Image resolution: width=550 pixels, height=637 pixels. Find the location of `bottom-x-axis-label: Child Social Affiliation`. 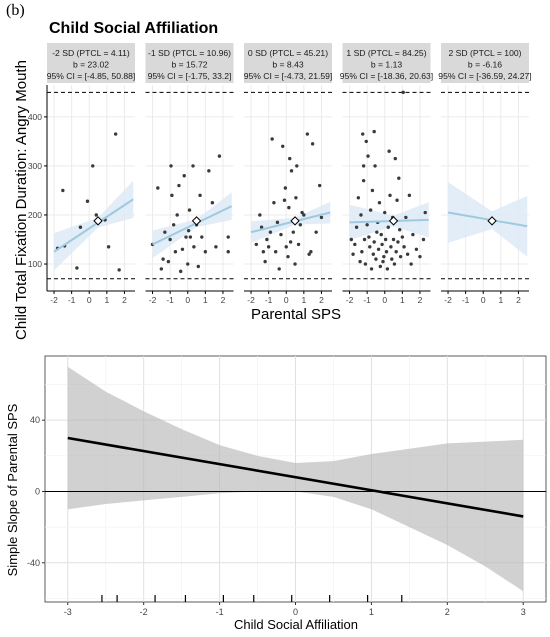

bottom-x-axis-label: Child Social Affiliation is located at coordinates (296, 624).